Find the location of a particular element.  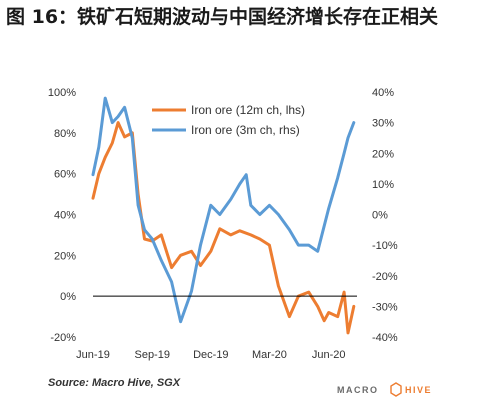

y-left-tick-label: 40% is located at coordinates (65, 216).